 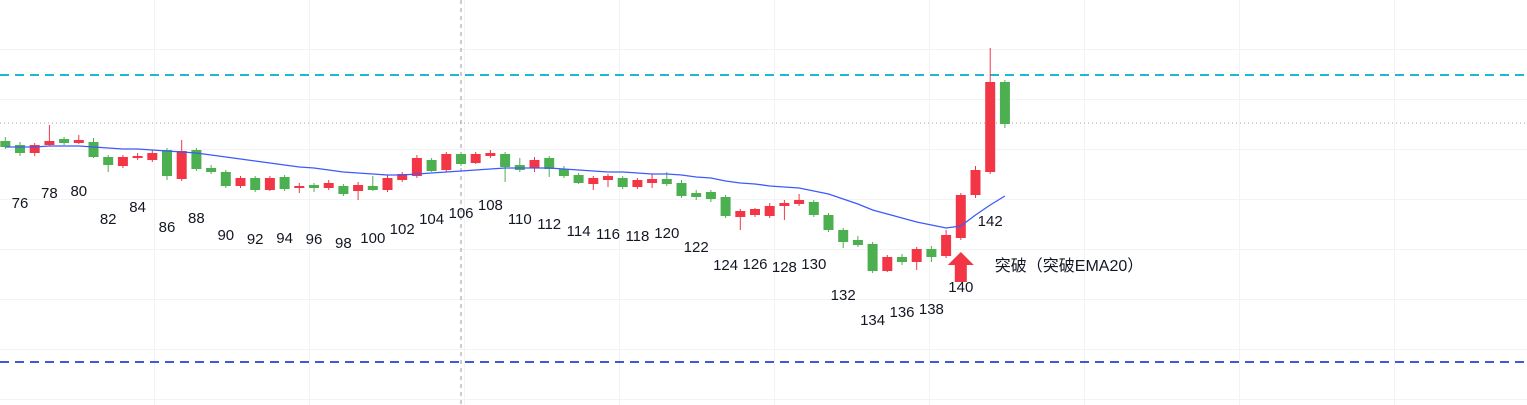 I want to click on bar-index-label: 130, so click(x=813, y=264).